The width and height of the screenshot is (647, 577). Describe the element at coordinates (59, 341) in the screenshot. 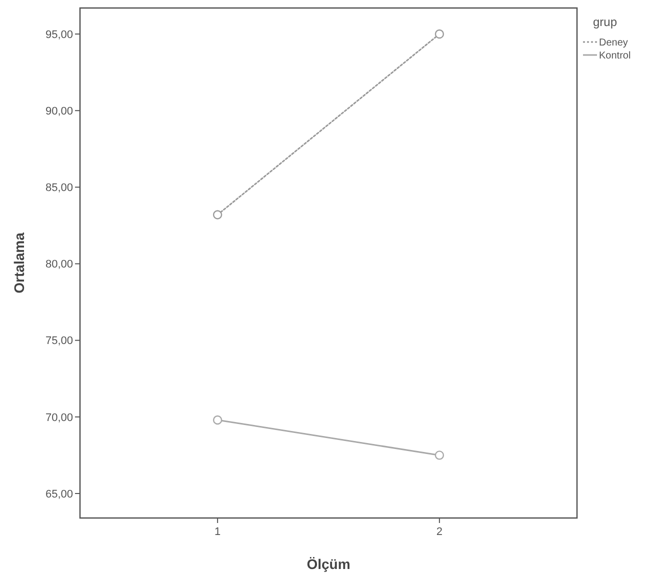

I see `y-tick-label: 75,00` at that location.